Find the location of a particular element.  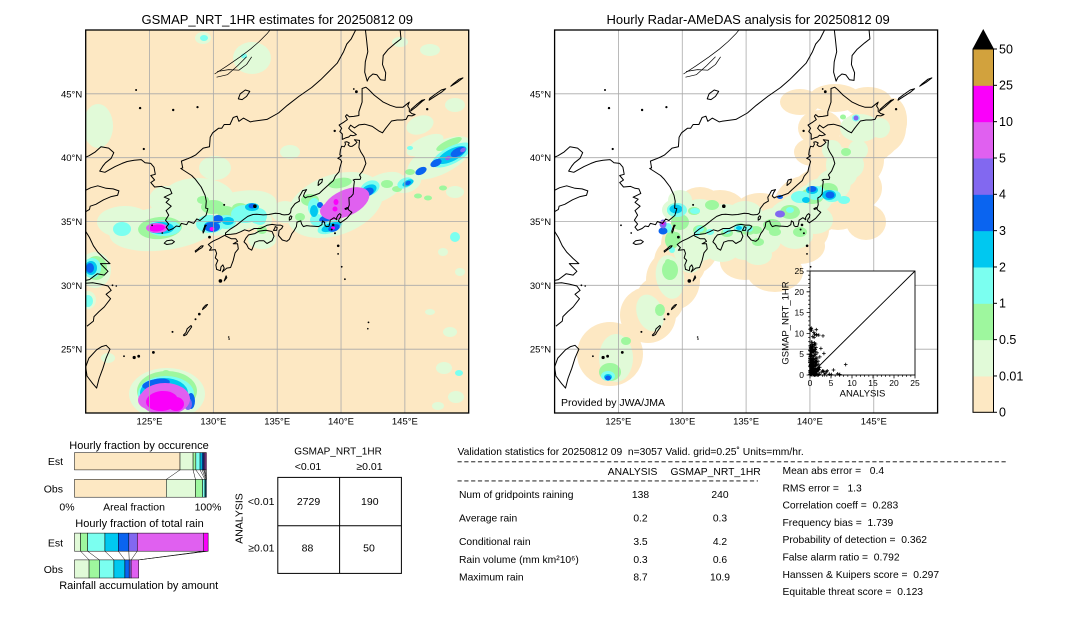

svg-text: 3 is located at coordinates (1002, 231).